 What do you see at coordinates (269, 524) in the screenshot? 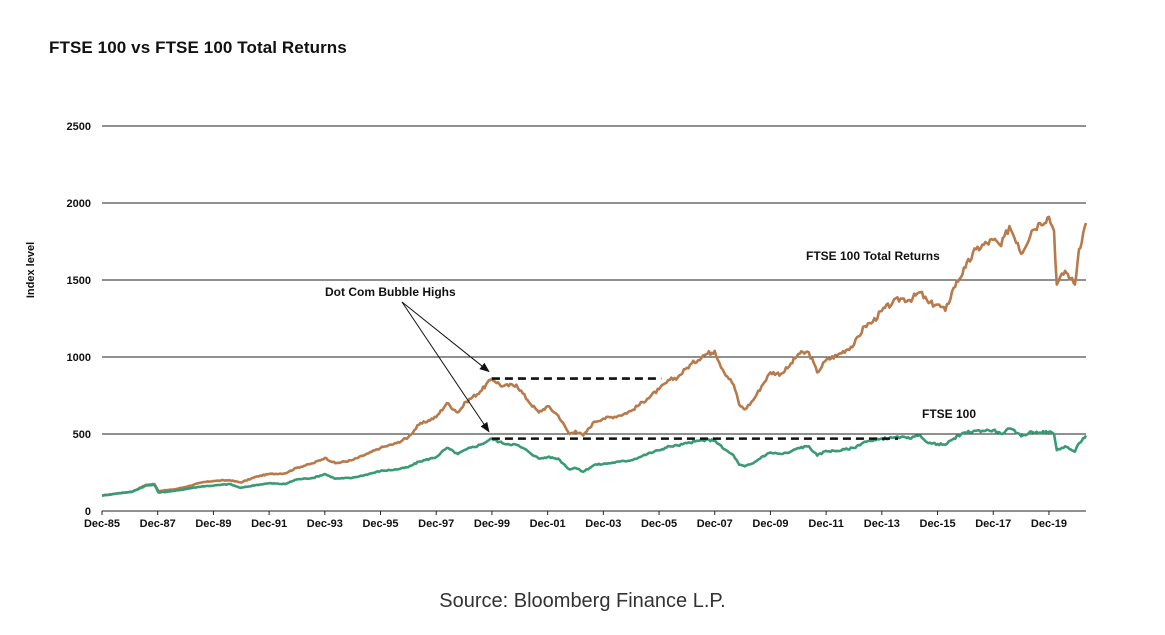
I see `x-tick-label: Dec-91` at bounding box center [269, 524].